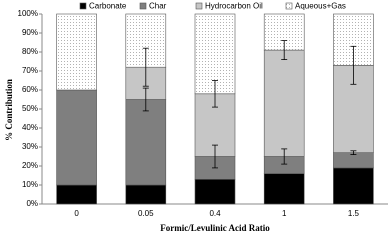  Describe the element at coordinates (30, 146) in the screenshot. I see `y-tick-label: 30%` at that location.